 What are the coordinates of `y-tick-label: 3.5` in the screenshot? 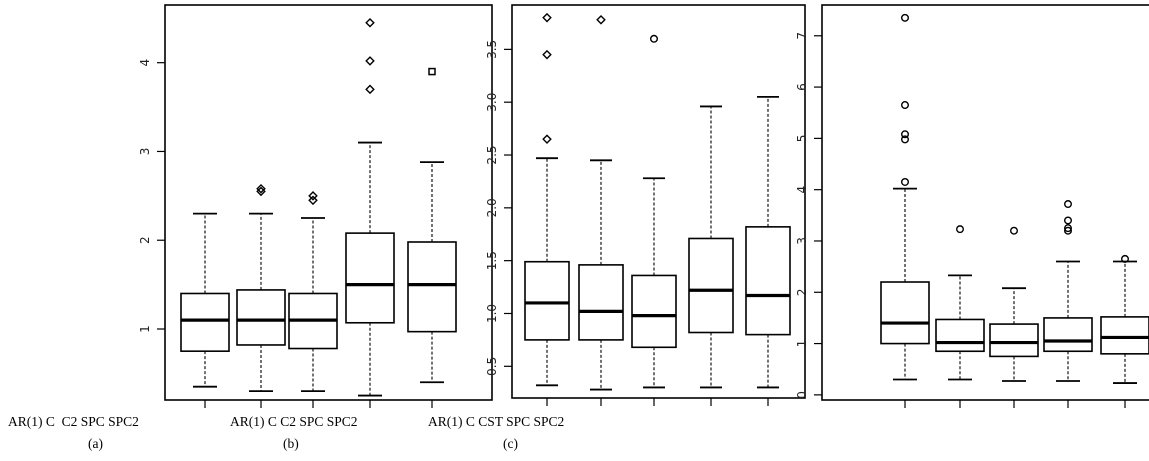 It's located at (492, 49).